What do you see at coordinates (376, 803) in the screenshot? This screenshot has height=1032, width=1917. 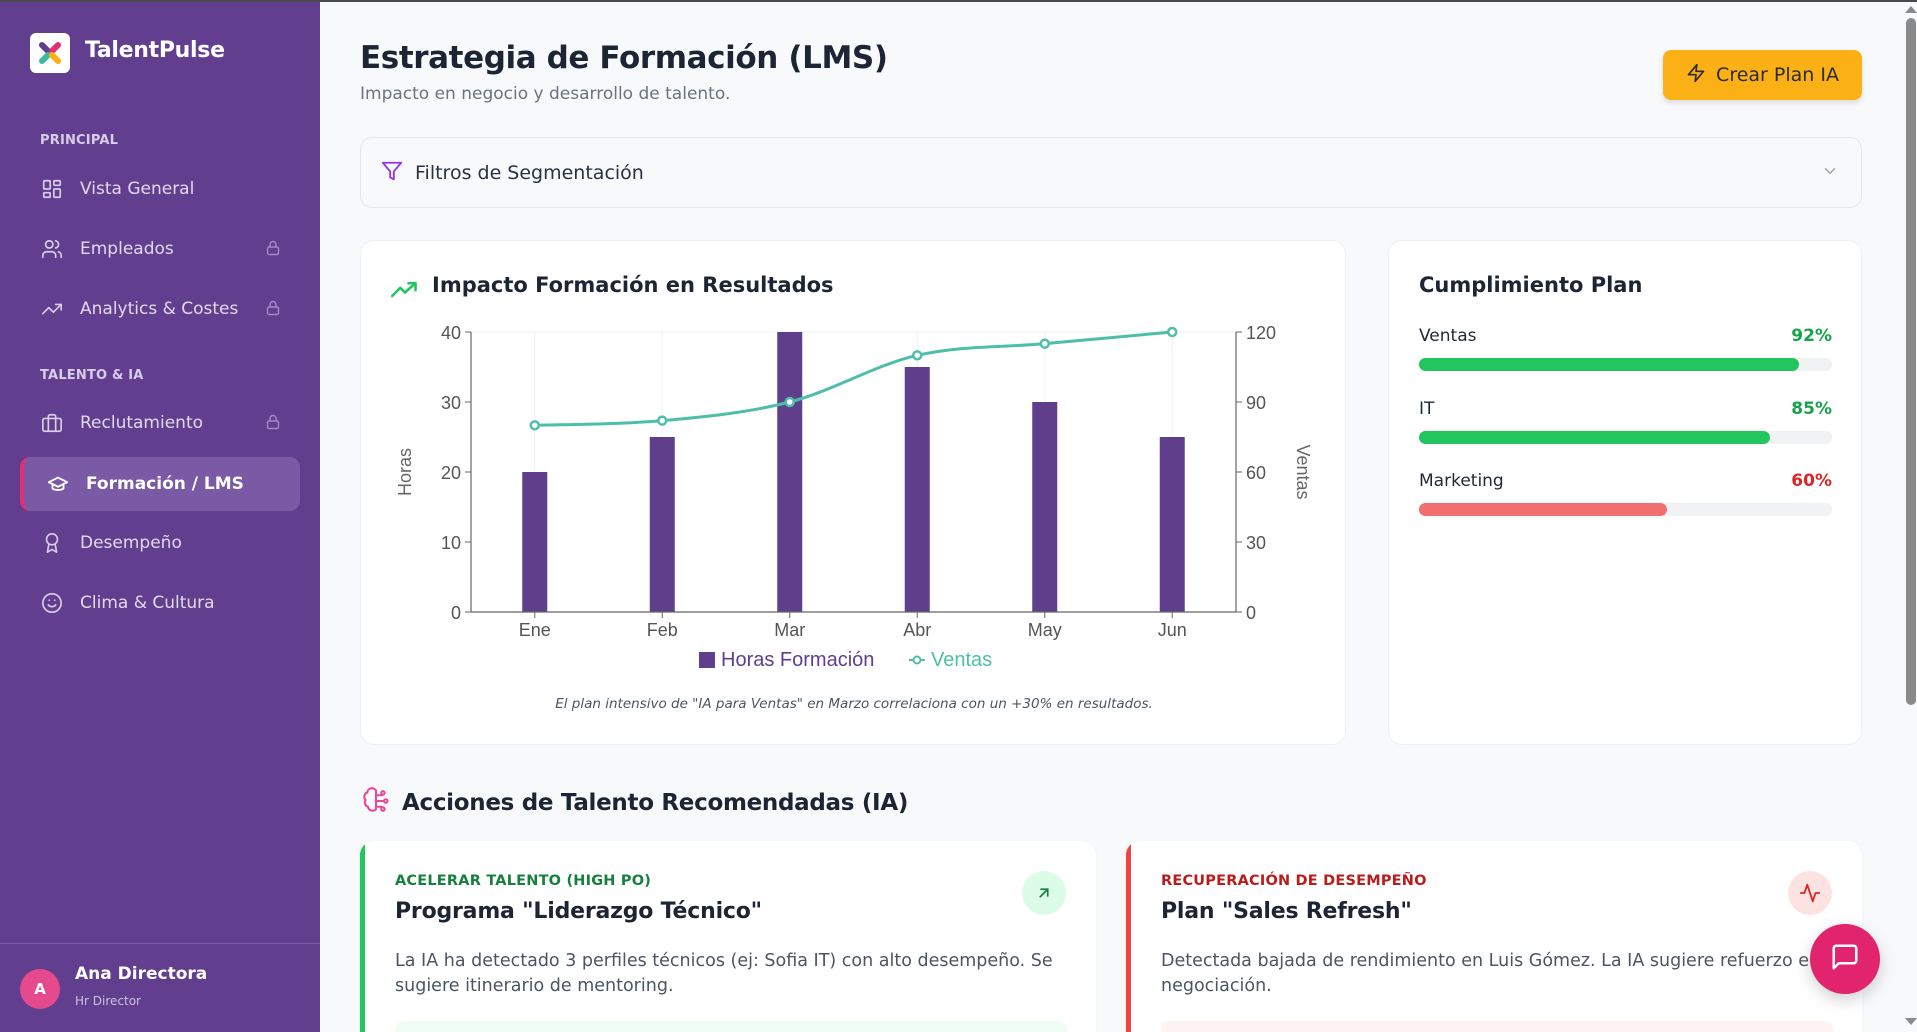 I see `brain-icon` at bounding box center [376, 803].